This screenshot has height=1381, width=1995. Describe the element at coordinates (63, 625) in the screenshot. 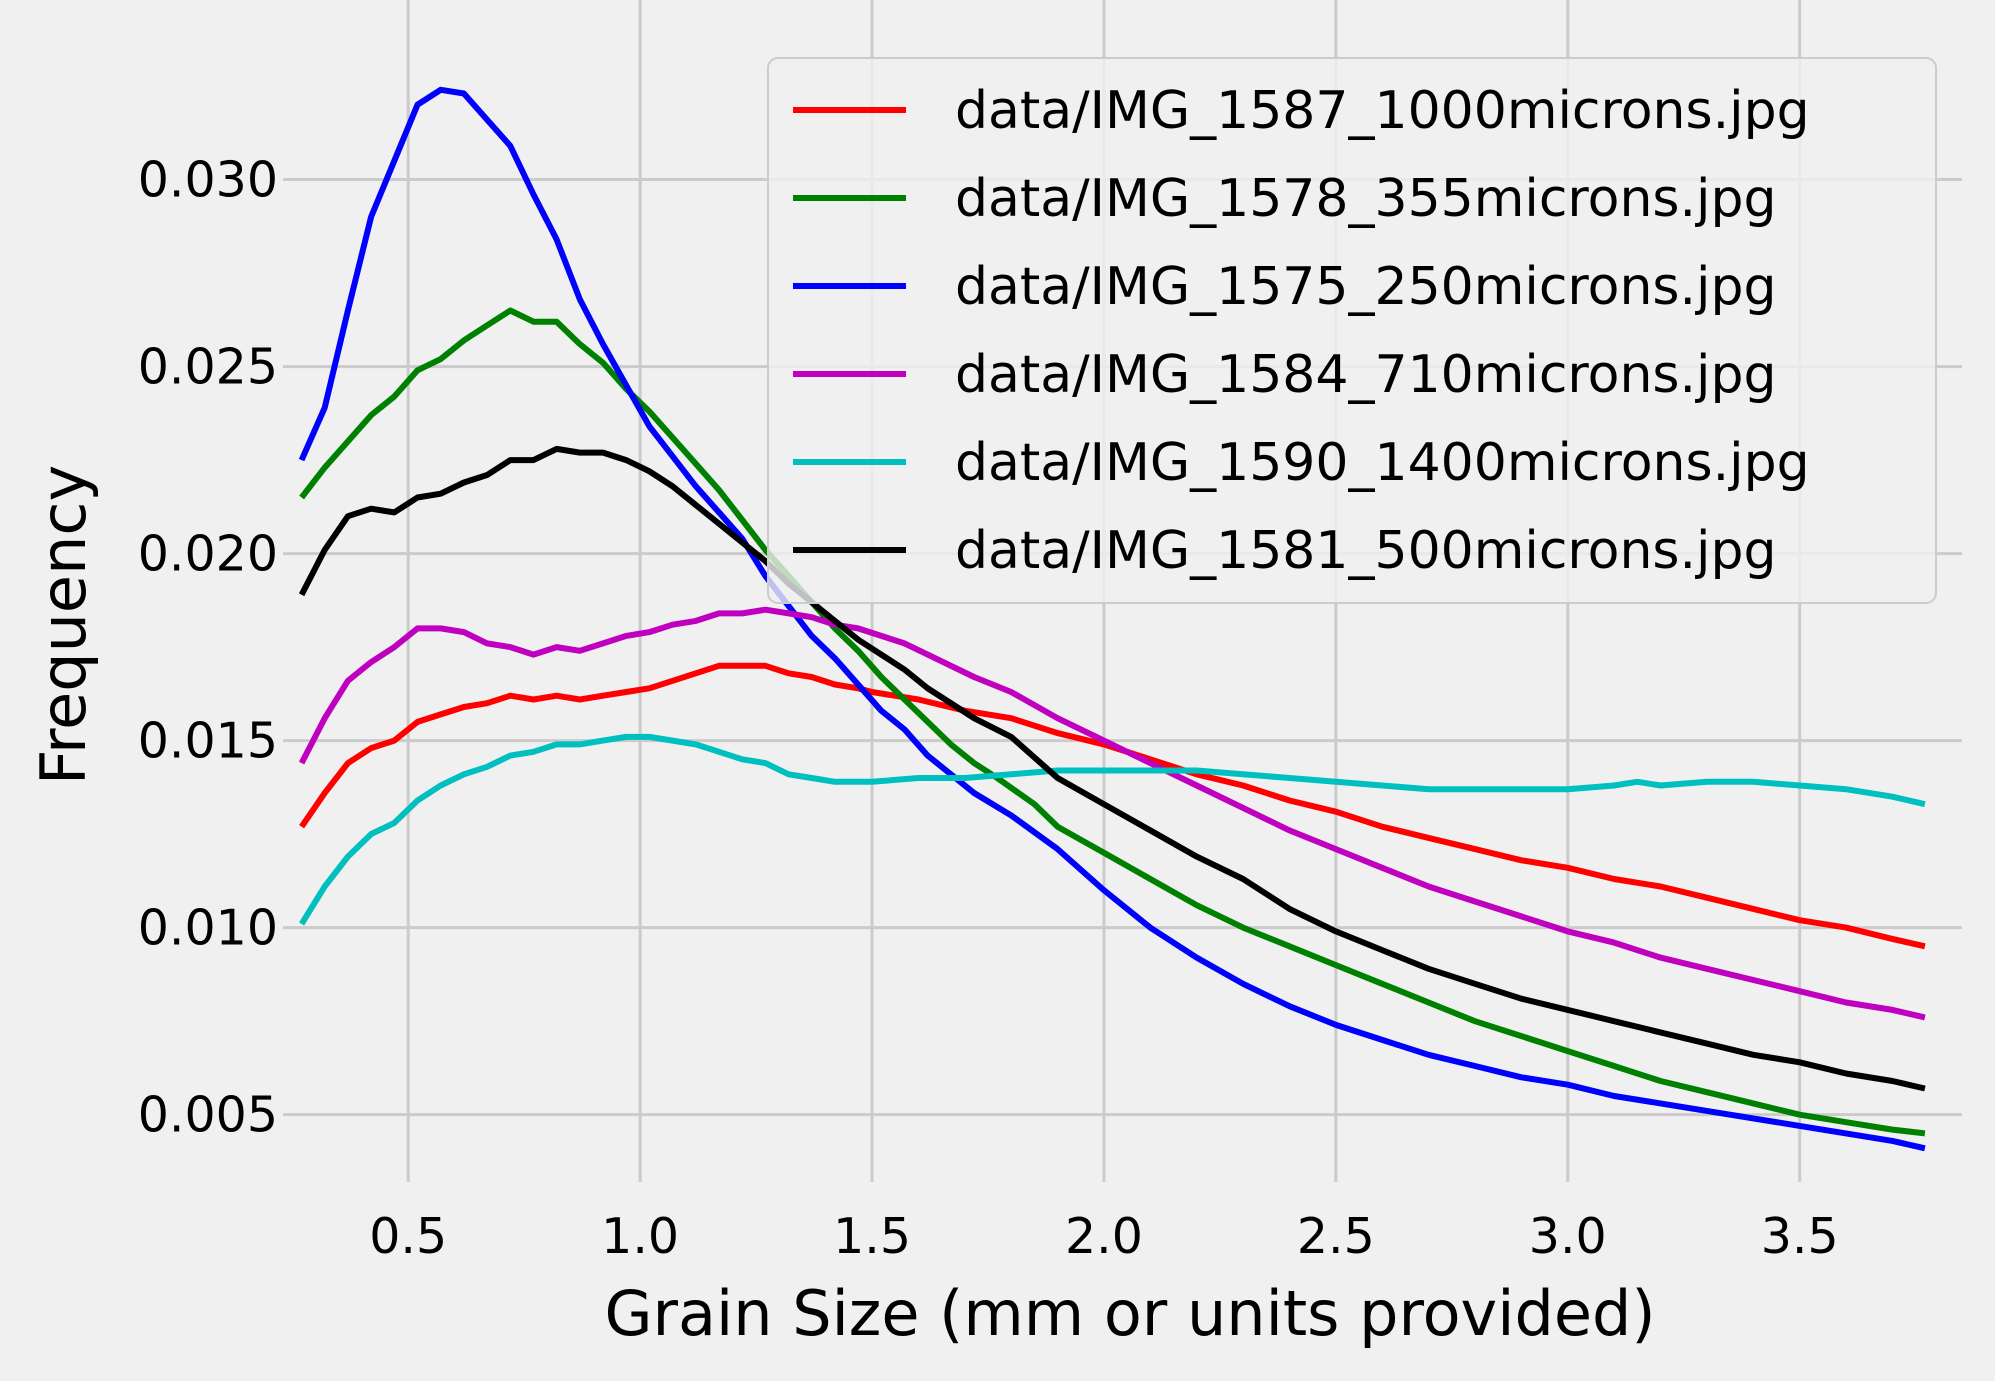

I see `y-axis-label: Frequency` at that location.